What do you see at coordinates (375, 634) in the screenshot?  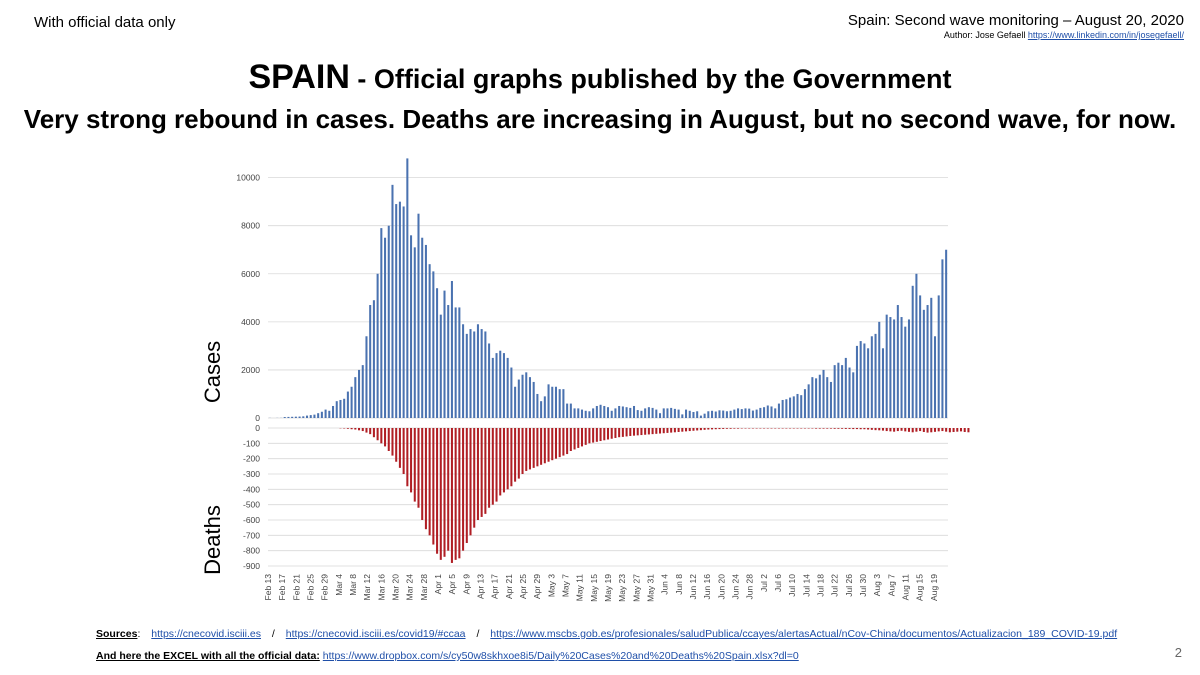 I see `source-link-2: https://cnecovid.isciii.es/covid19/#ccaa` at bounding box center [375, 634].